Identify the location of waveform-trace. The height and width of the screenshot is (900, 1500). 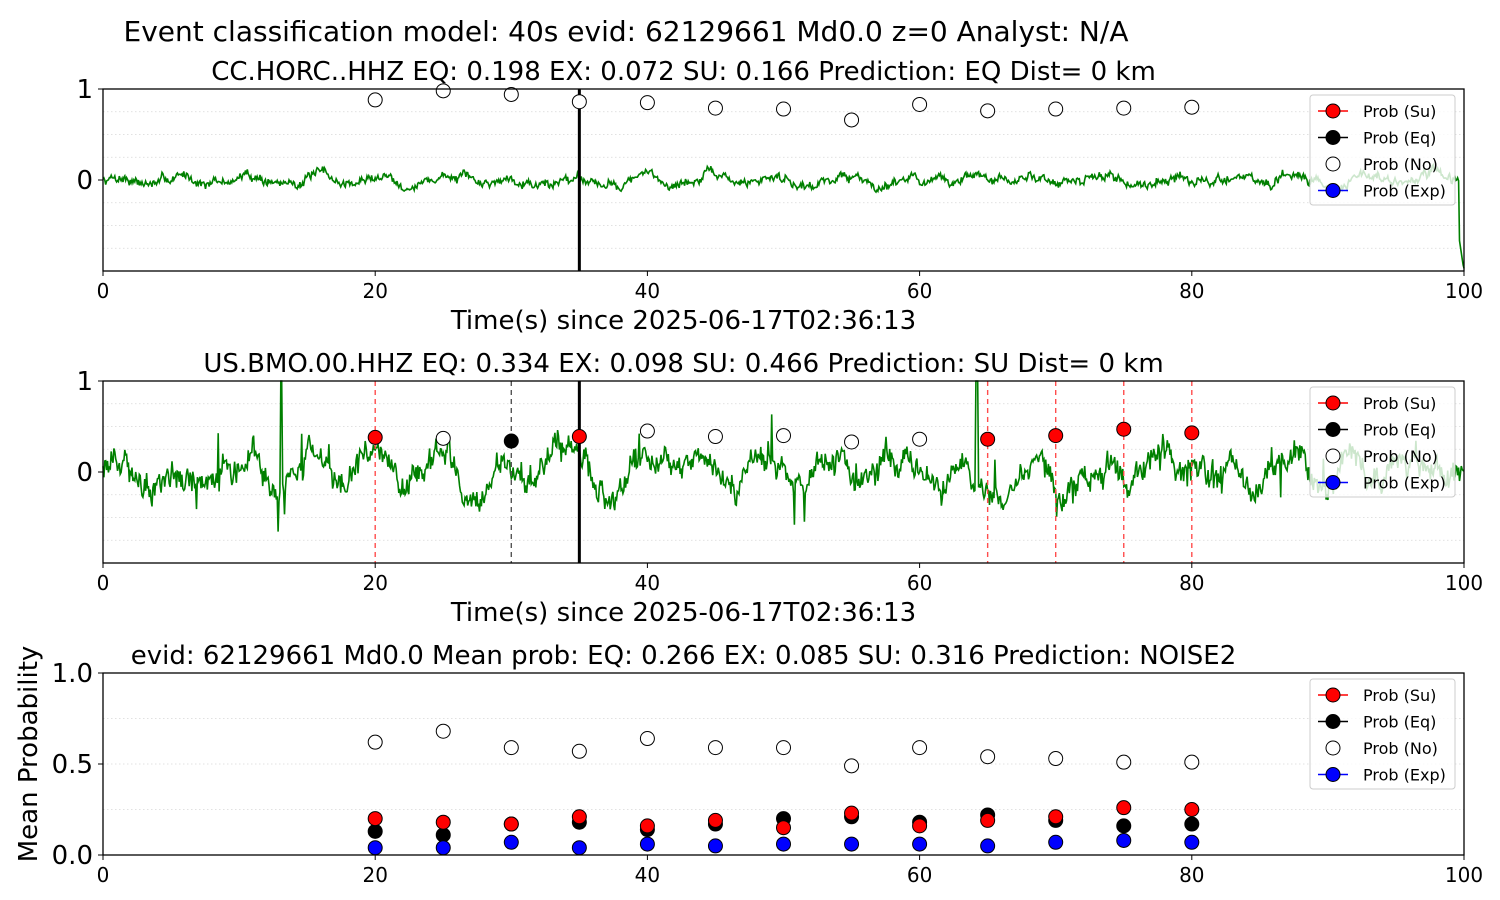
(783, 215).